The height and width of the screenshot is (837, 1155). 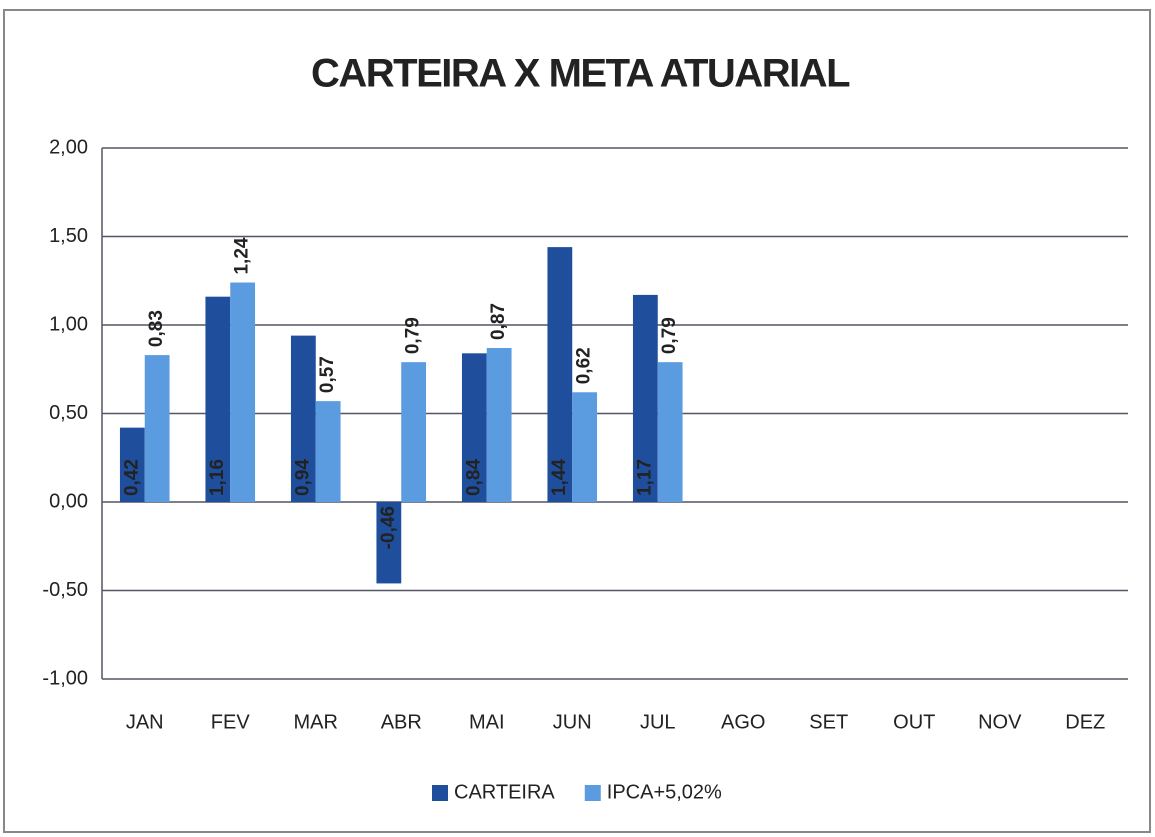 I want to click on y-tick-label: 2,00, so click(x=68, y=147).